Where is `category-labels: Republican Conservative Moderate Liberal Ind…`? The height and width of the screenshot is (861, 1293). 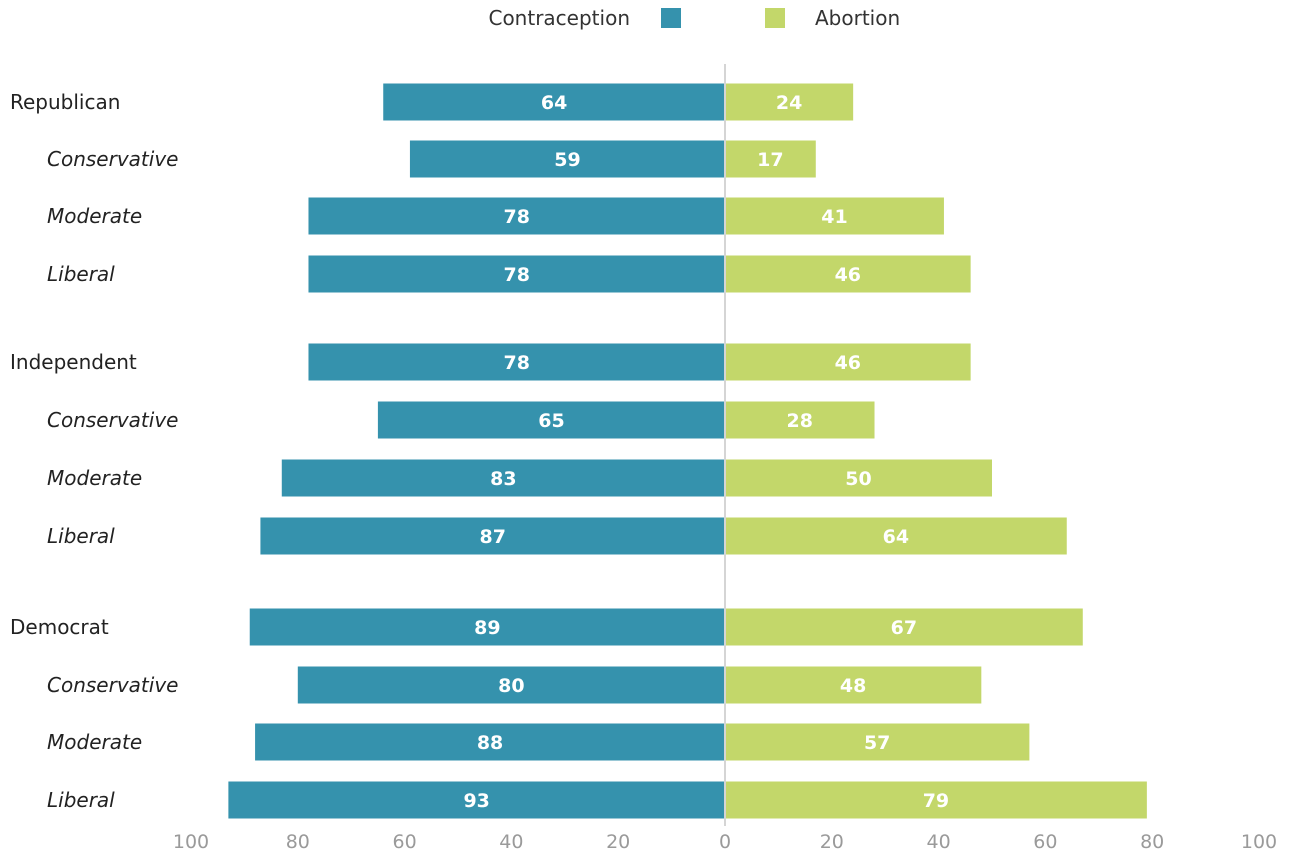 category-labels: Republican Conservative Moderate Liberal Ind… is located at coordinates (94, 451).